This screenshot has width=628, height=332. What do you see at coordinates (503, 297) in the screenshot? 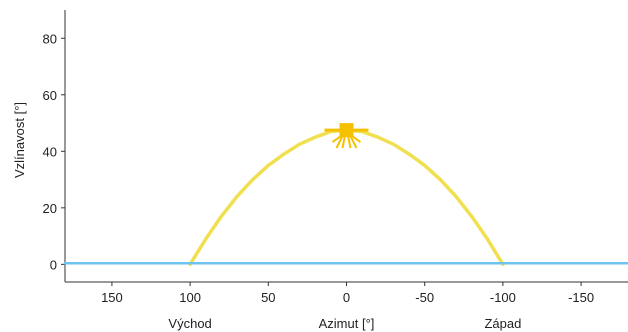
I see `x-tick-label: -100` at bounding box center [503, 297].